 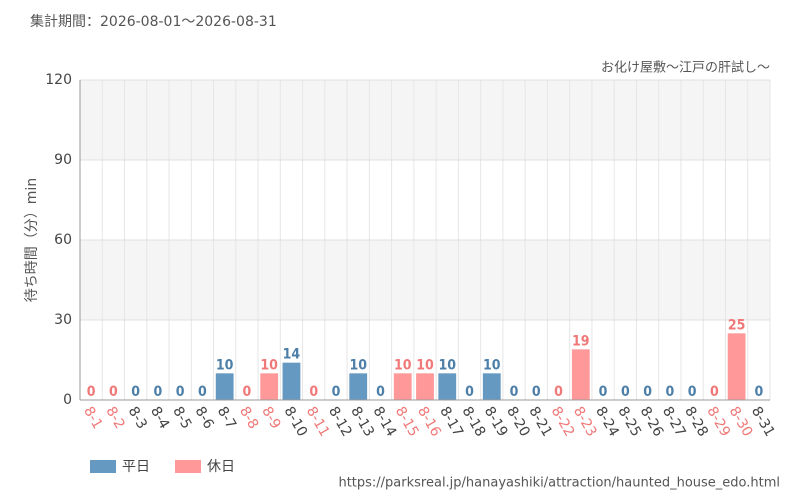 What do you see at coordinates (203, 418) in the screenshot?
I see `x-tick-label: 8-6` at bounding box center [203, 418].